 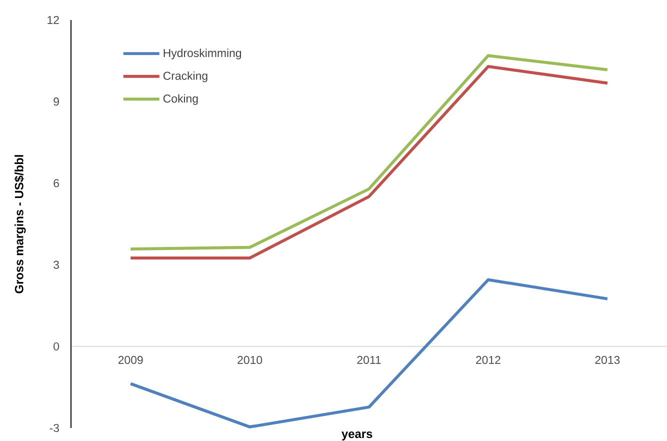 I want to click on y-tick-label: 3, so click(x=56, y=264).